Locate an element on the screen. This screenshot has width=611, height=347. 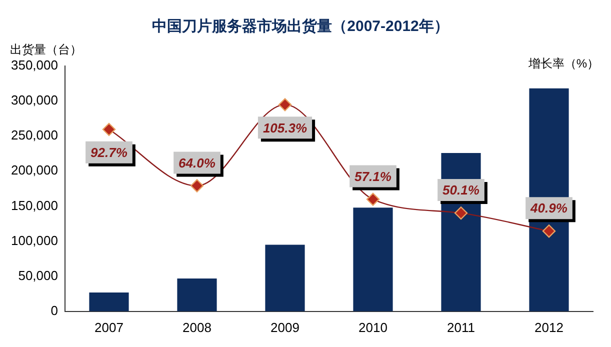
y-tick-label: 300,000 is located at coordinates (34, 100).